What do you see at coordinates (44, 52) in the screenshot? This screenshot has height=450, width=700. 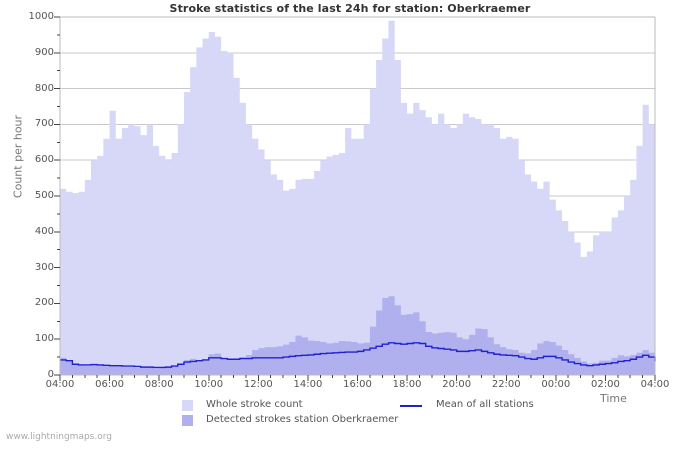 I see `y-tick-label: 900` at bounding box center [44, 52].